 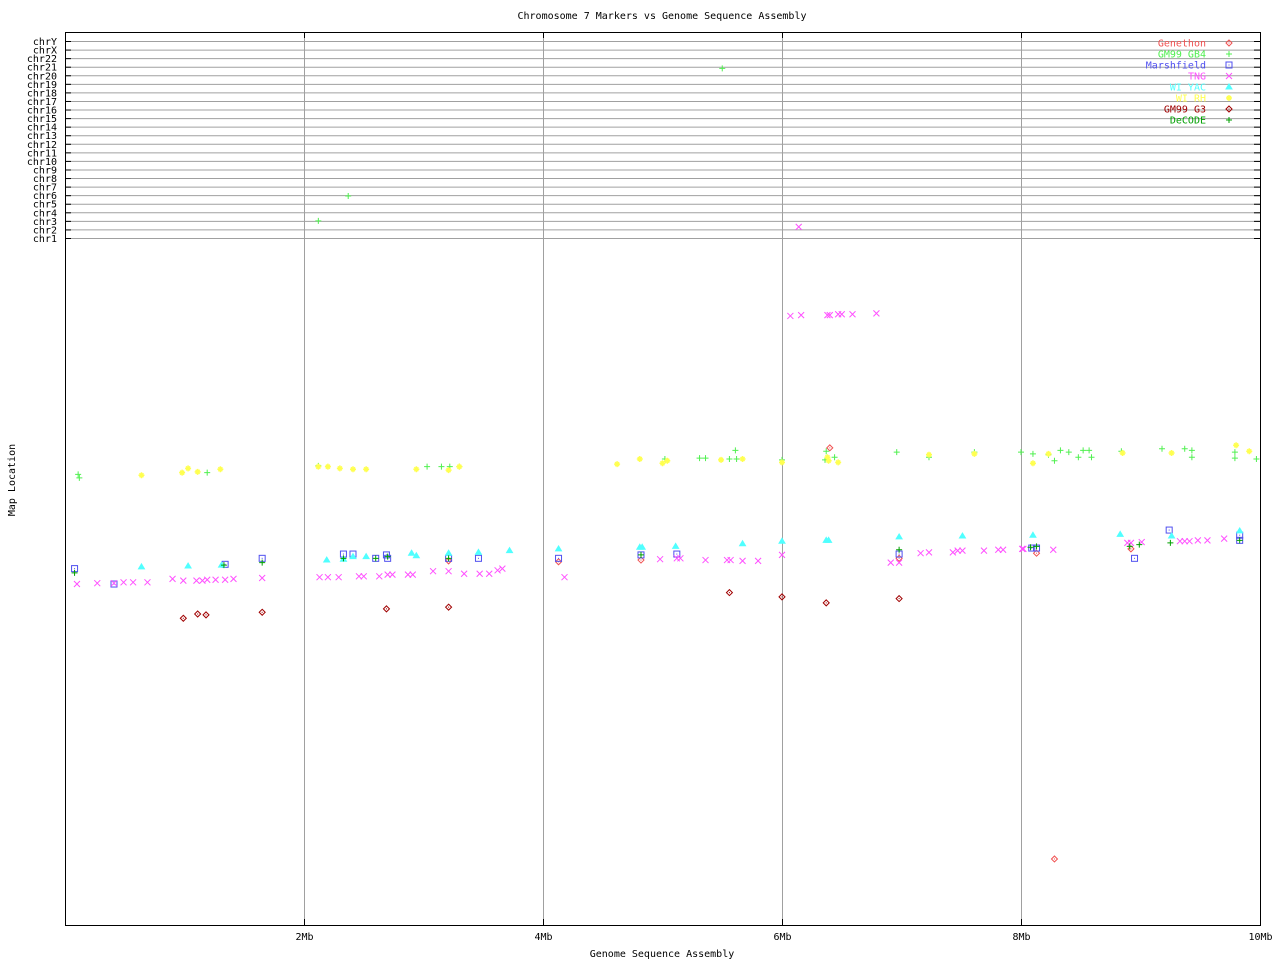 I want to click on legend-label: WI YAC, so click(x=1188, y=88).